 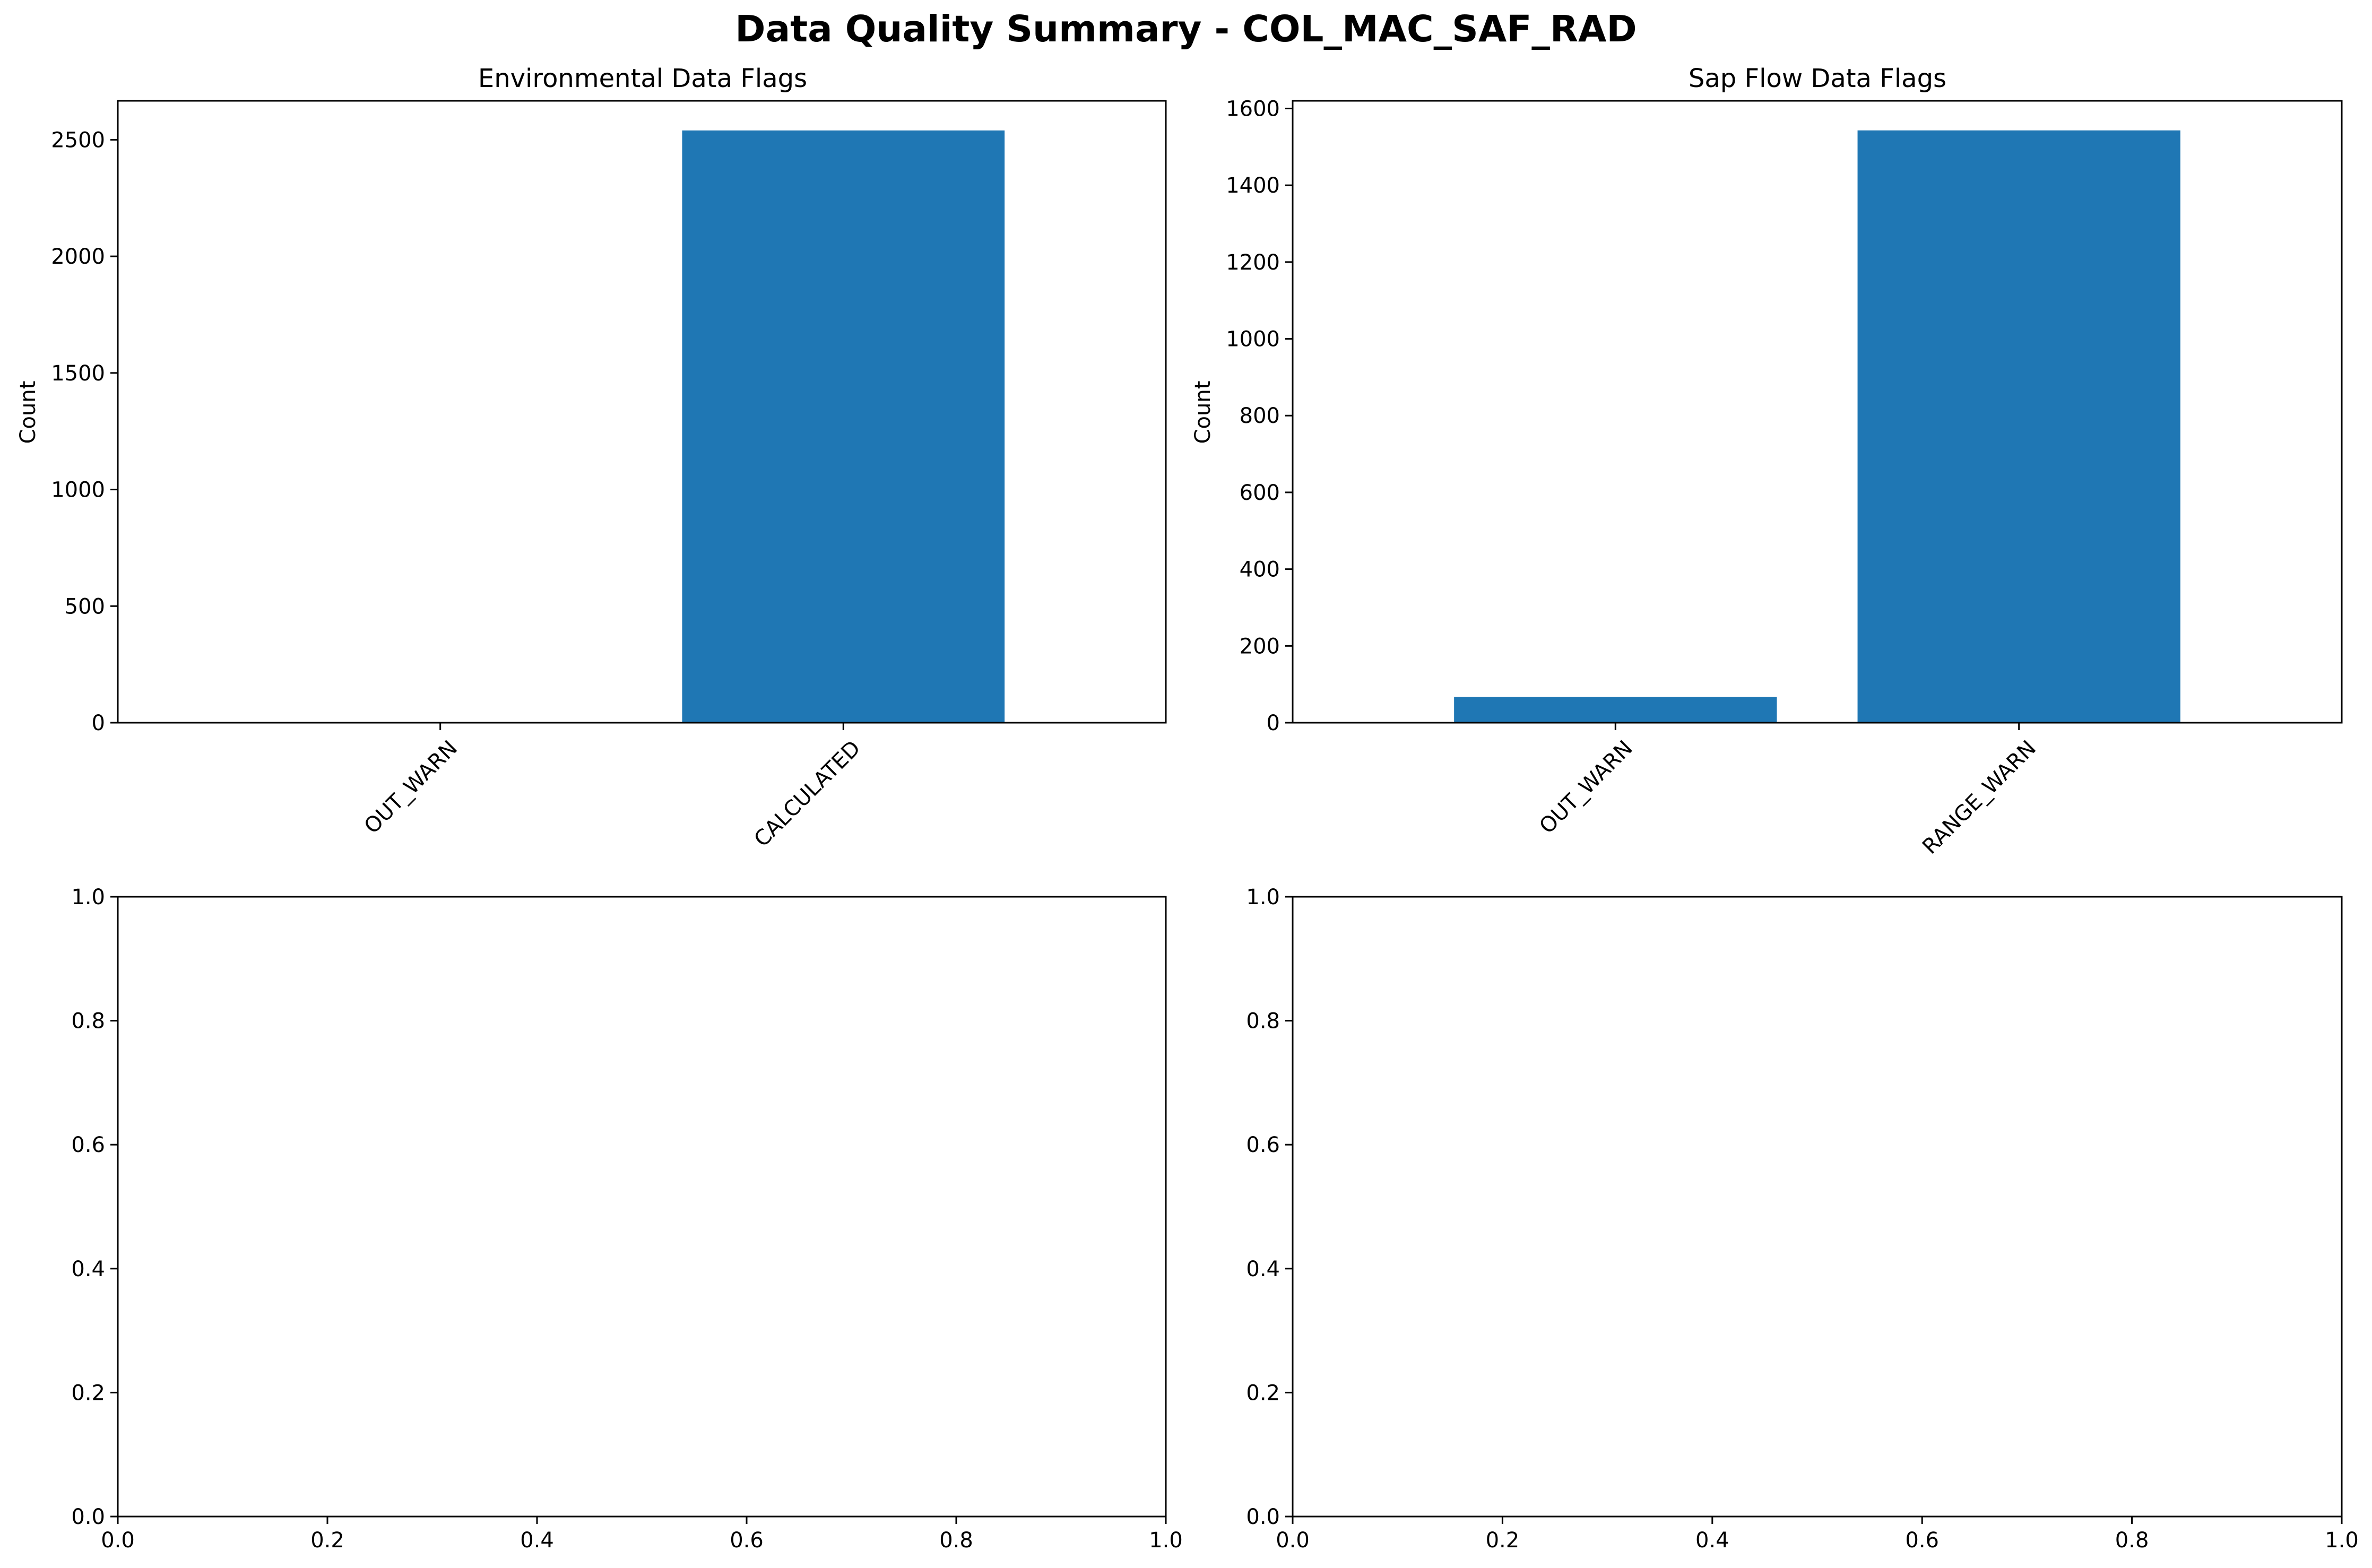 What do you see at coordinates (843, 426) in the screenshot?
I see `bar-calculated` at bounding box center [843, 426].